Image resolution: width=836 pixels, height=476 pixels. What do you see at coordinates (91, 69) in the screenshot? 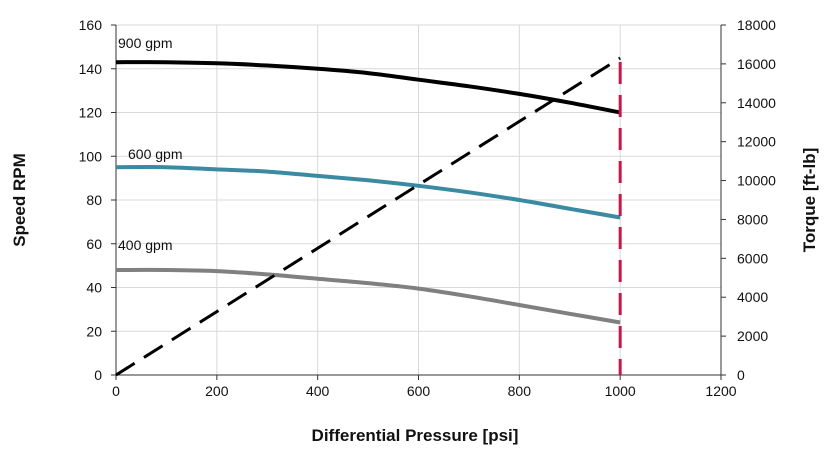
I see `y-tick-label: 140` at bounding box center [91, 69].